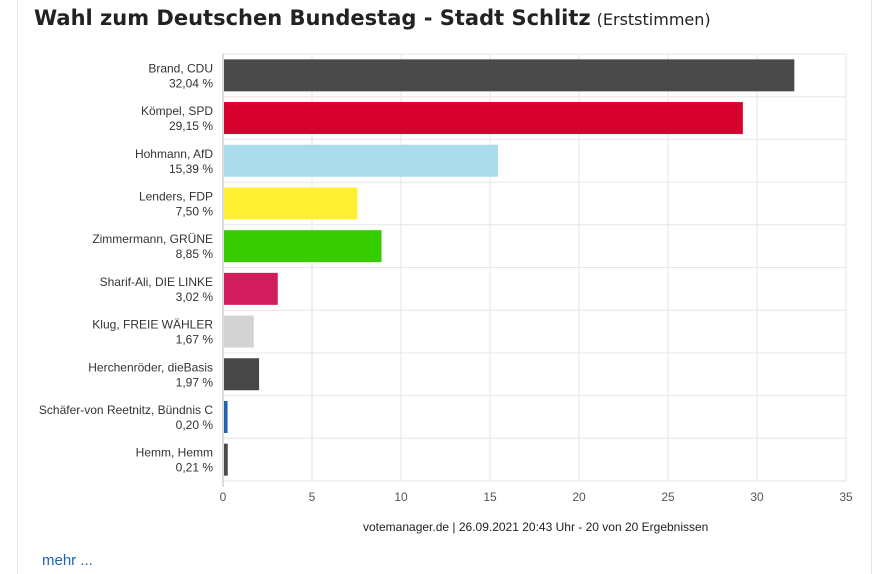  What do you see at coordinates (846, 497) in the screenshot?
I see `x-tick-label: 35` at bounding box center [846, 497].